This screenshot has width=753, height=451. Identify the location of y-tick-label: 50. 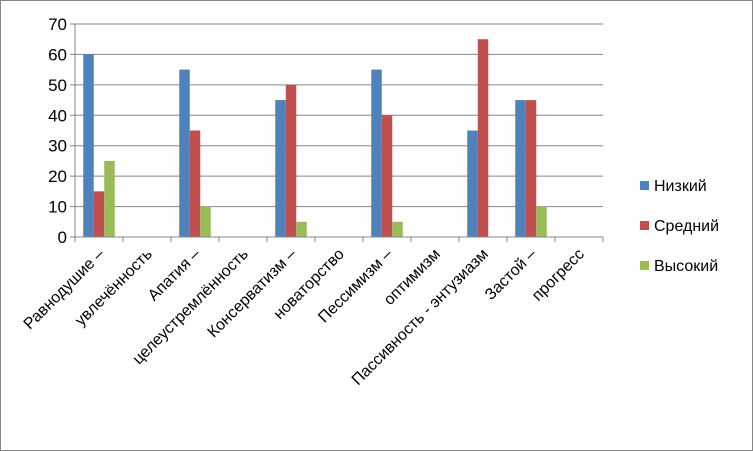
(57, 85).